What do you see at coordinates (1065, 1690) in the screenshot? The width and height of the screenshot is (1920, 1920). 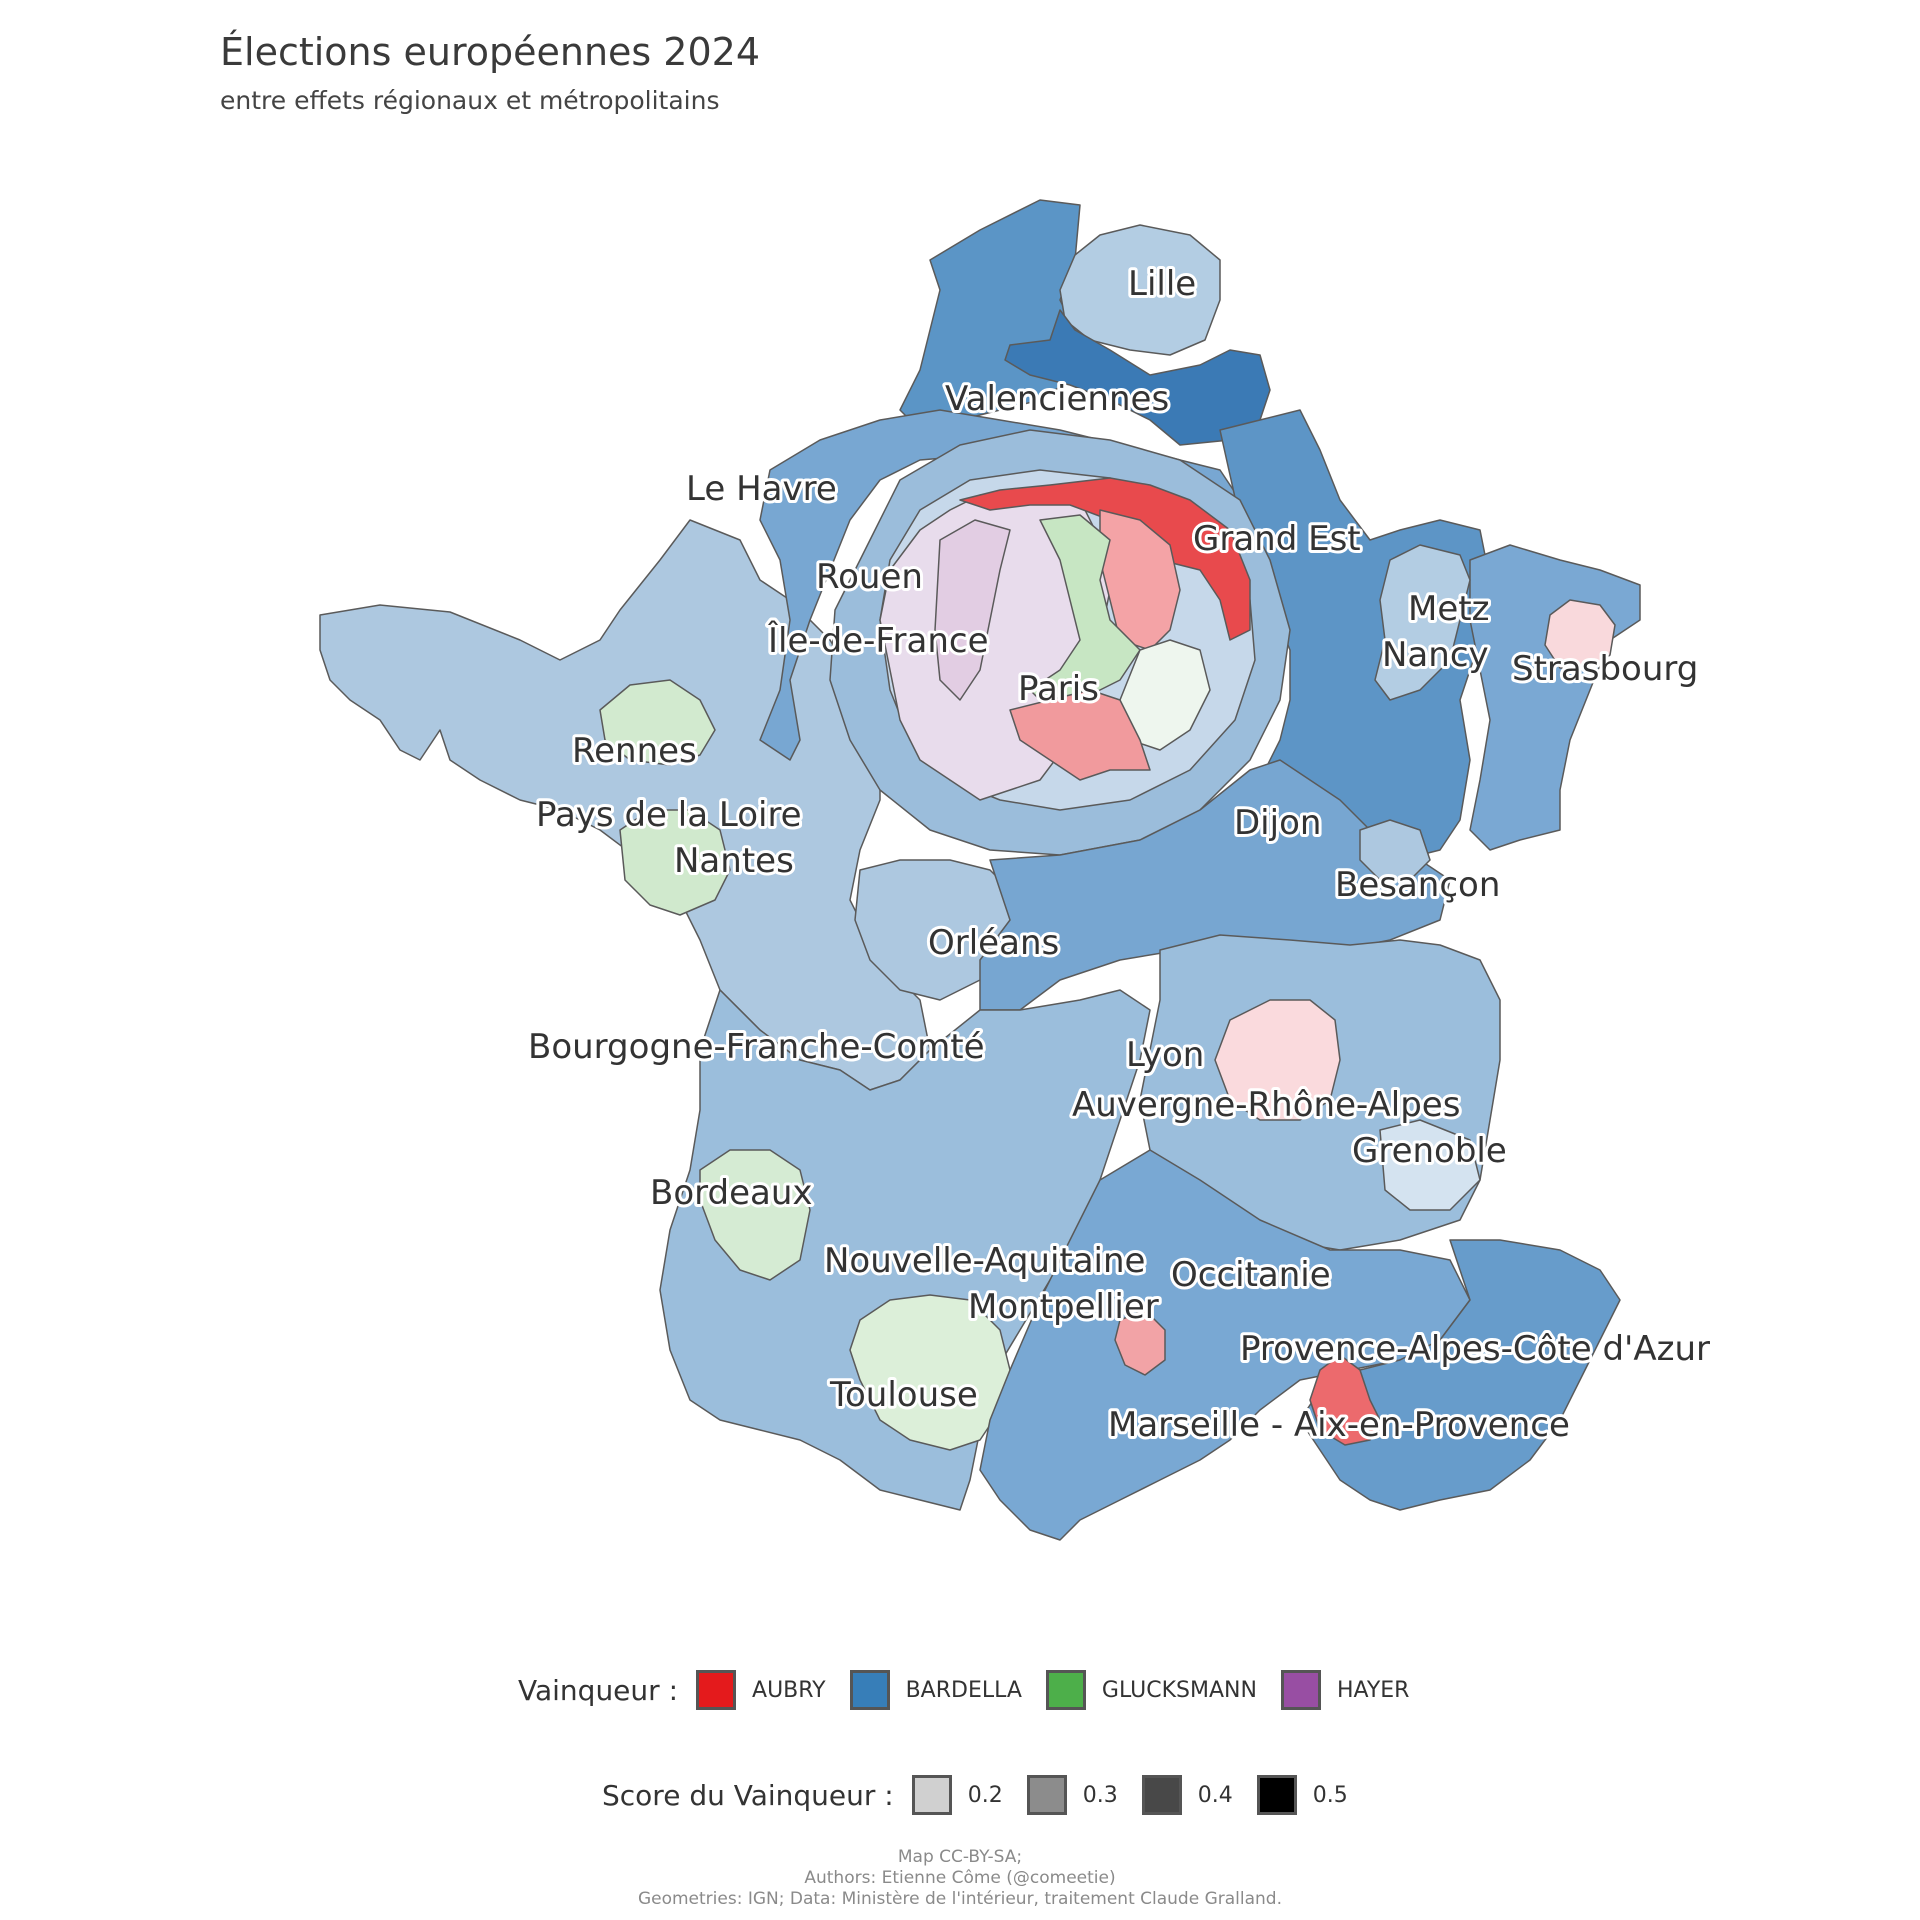 I see `legend-swatch-glucksmann` at bounding box center [1065, 1690].